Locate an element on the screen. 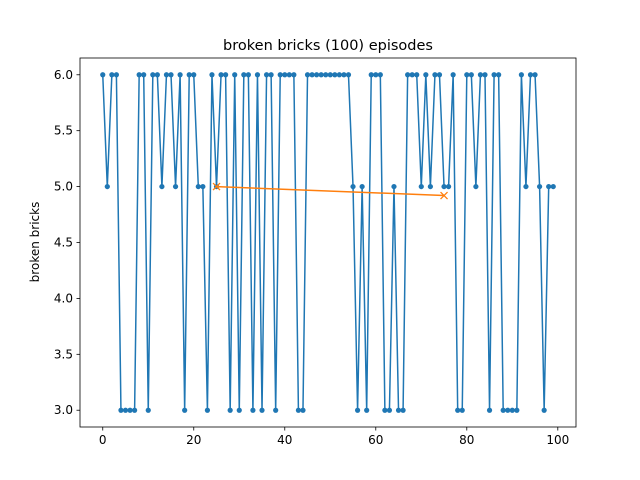  y-tick-label: 3.5 is located at coordinates (63, 354).